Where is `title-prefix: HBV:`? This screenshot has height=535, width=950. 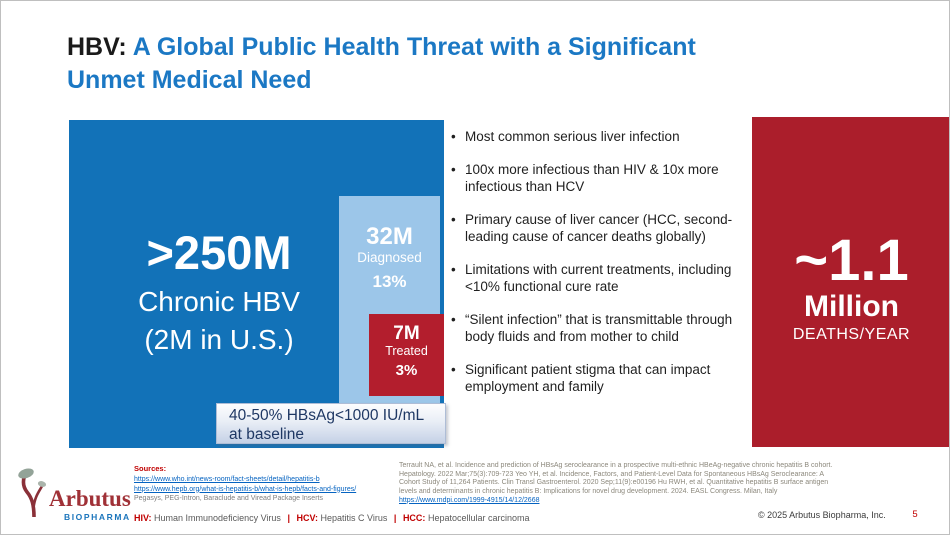 title-prefix: HBV: is located at coordinates (97, 47).